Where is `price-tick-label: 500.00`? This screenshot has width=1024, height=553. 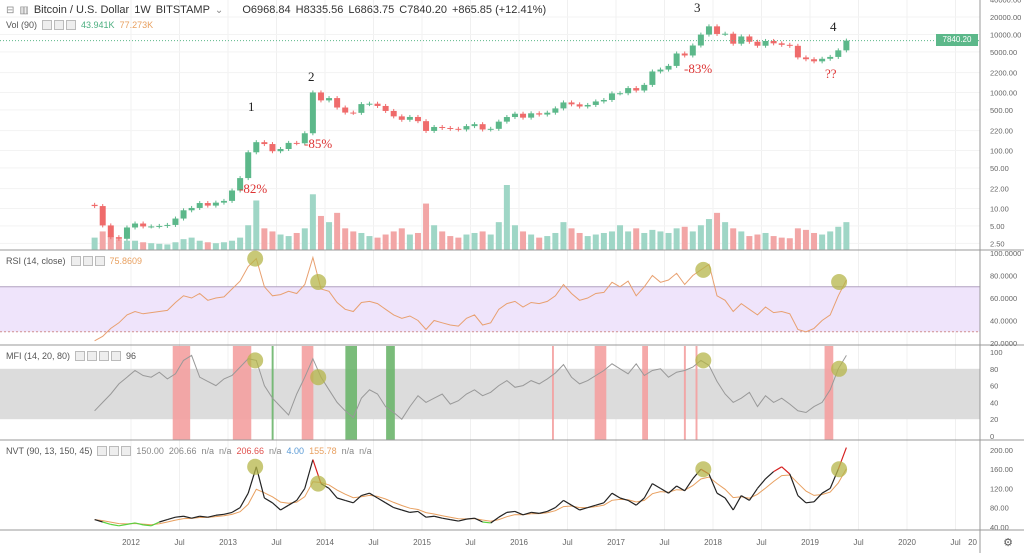
price-tick-label: 500.00 is located at coordinates (1001, 110).